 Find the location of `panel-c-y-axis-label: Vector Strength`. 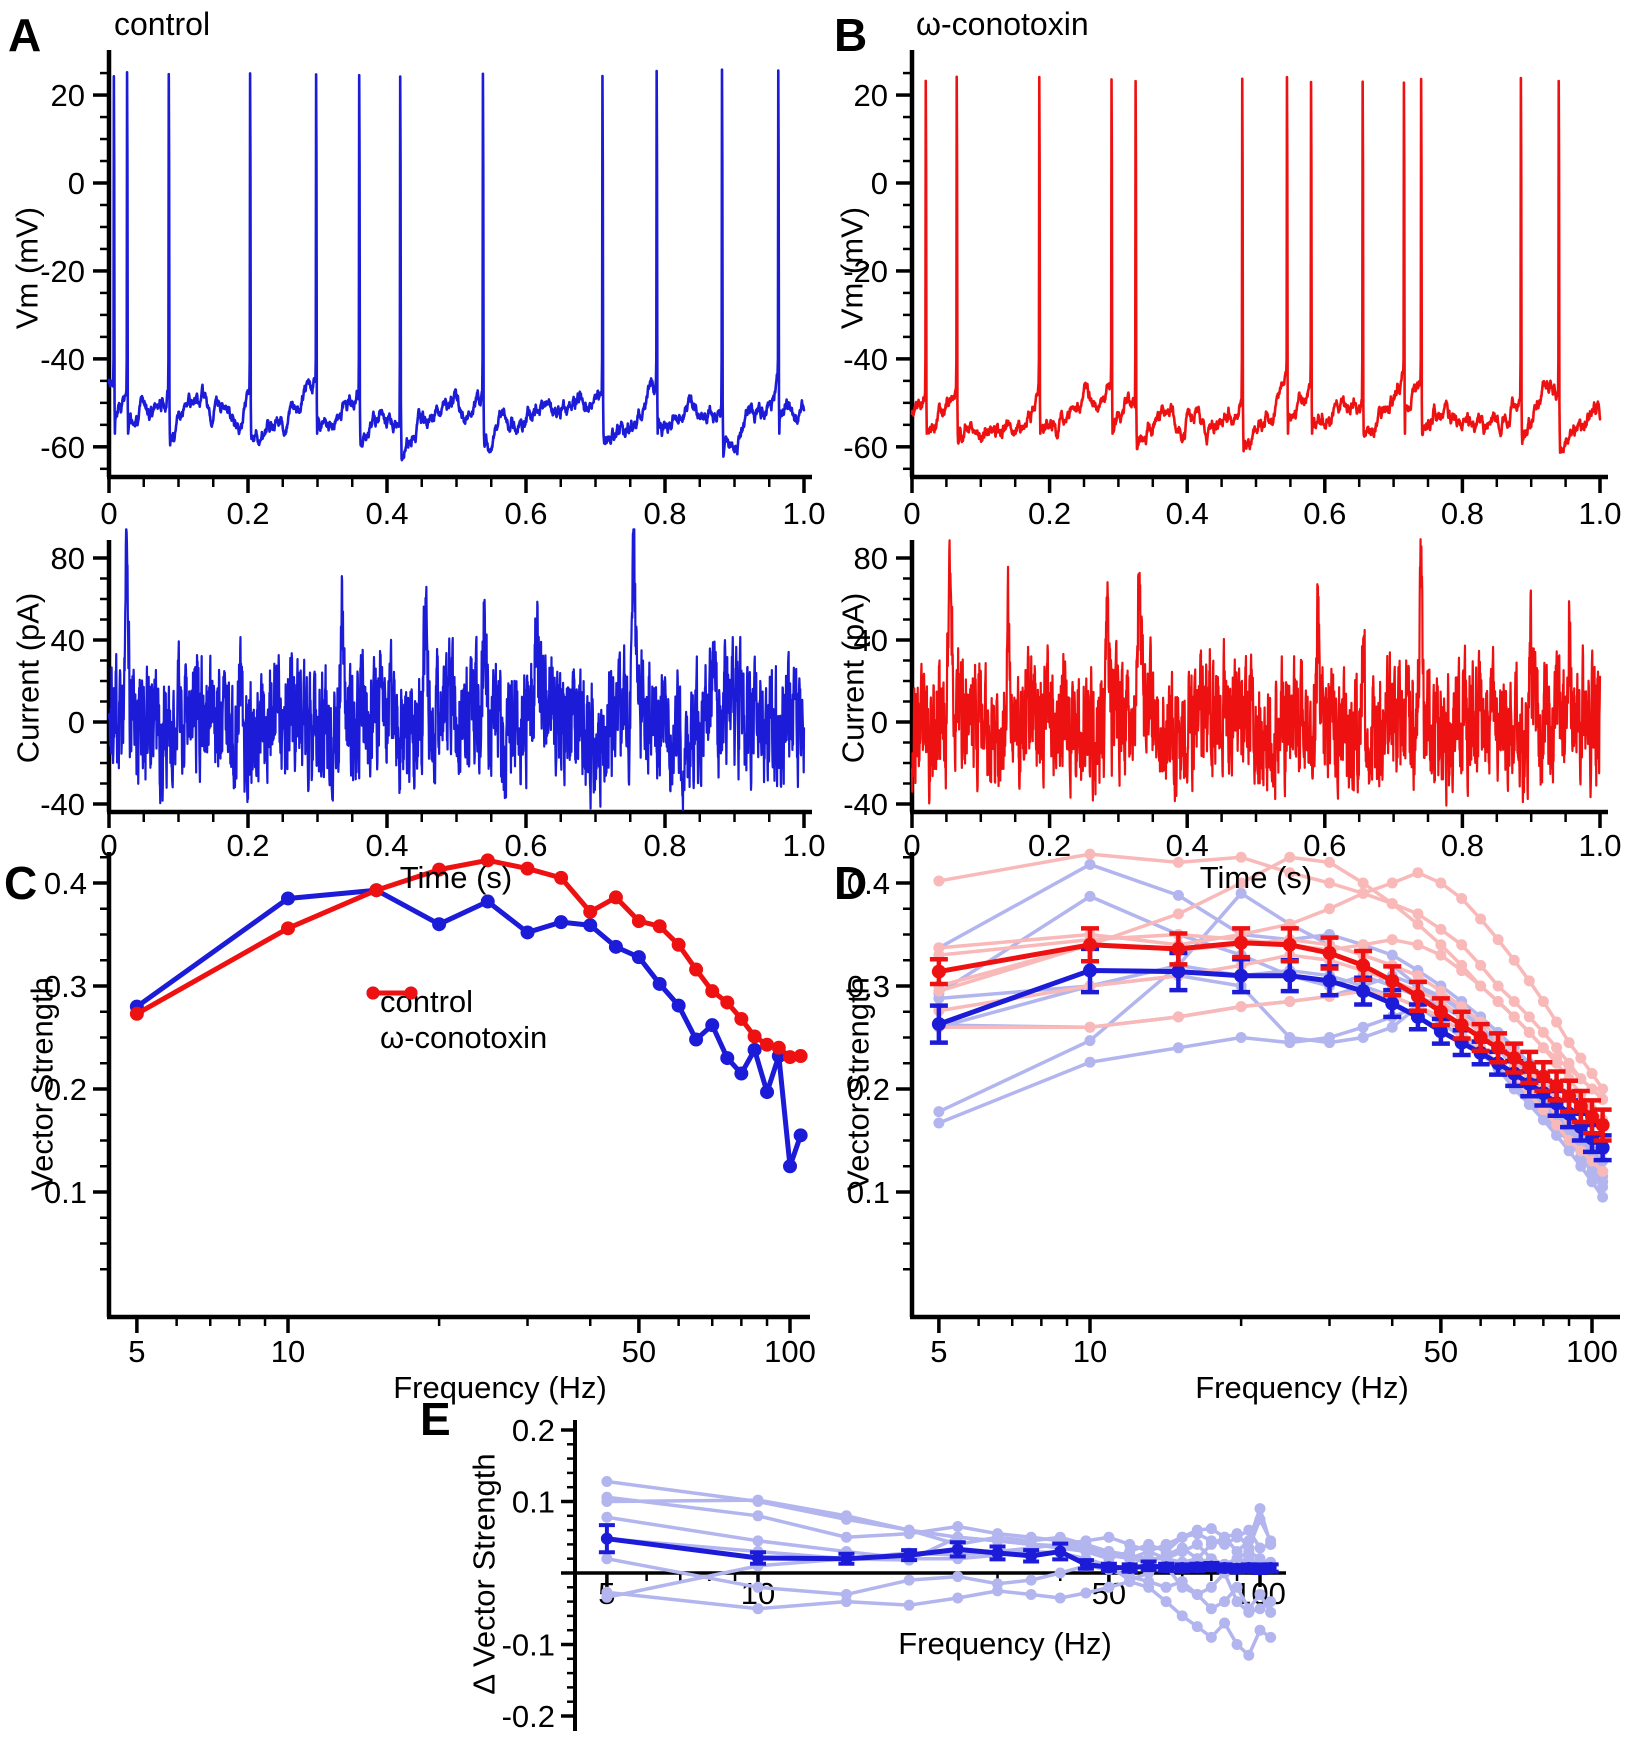

panel-c-y-axis-label: Vector Strength is located at coordinates (42, 1084).